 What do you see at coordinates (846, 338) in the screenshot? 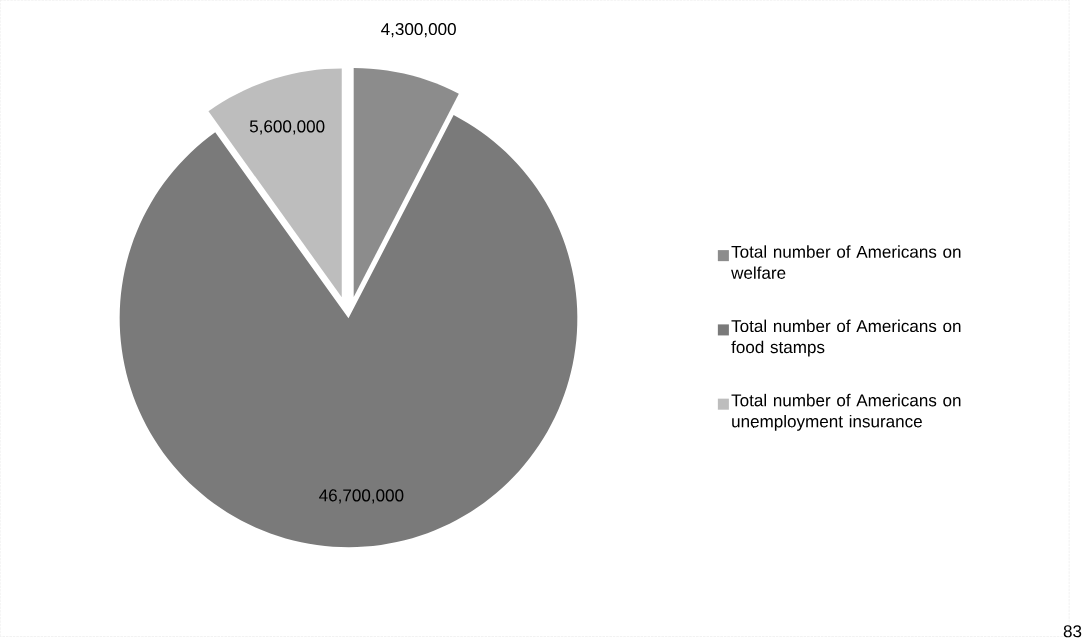
I see `legend-label: Total number of Americans on food stamps` at bounding box center [846, 338].